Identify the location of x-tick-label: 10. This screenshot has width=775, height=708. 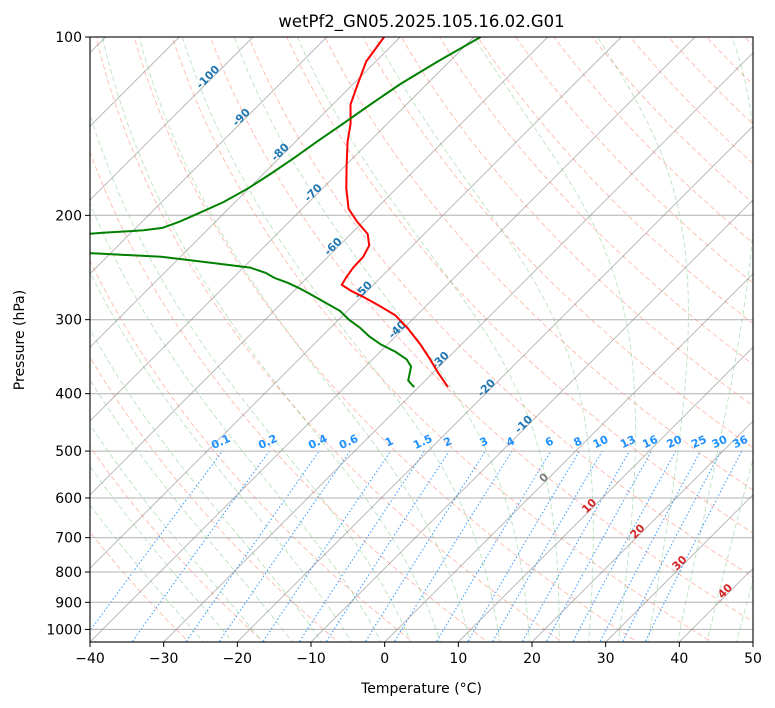
(458, 659).